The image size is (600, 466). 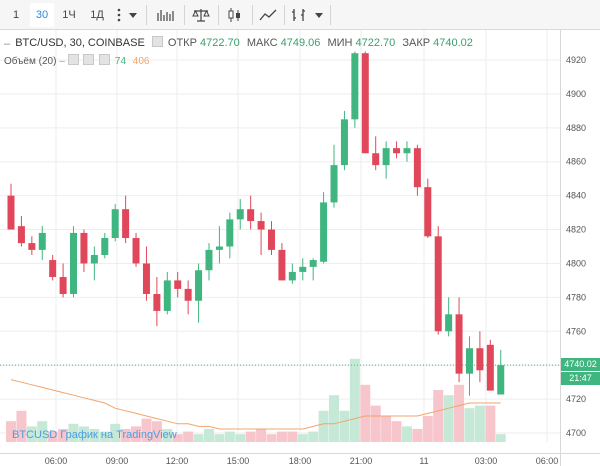 I want to click on price-tick-label: 4720, so click(x=576, y=399).